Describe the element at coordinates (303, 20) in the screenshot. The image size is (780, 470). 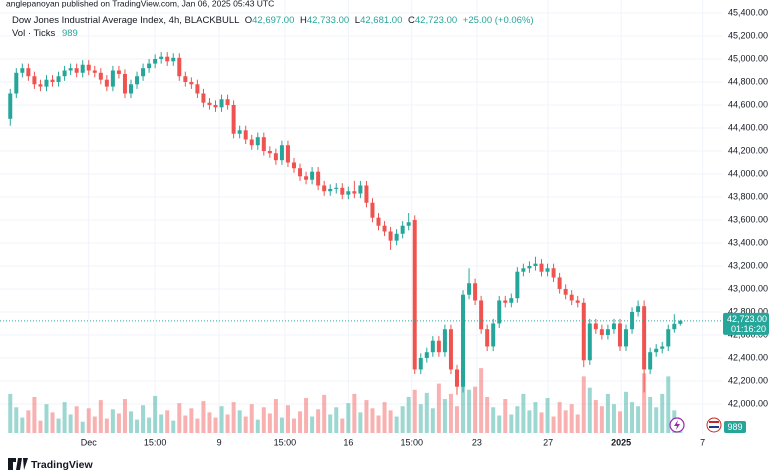
I see `high-prefix: H` at that location.